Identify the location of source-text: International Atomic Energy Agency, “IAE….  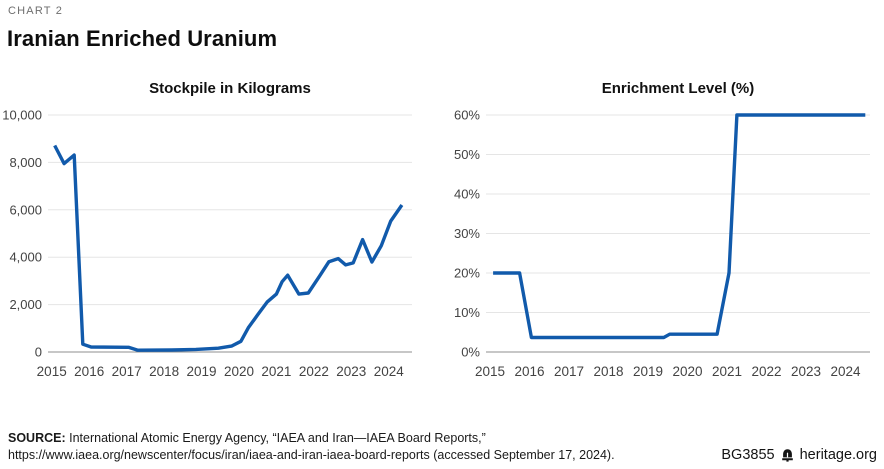
(275, 438).